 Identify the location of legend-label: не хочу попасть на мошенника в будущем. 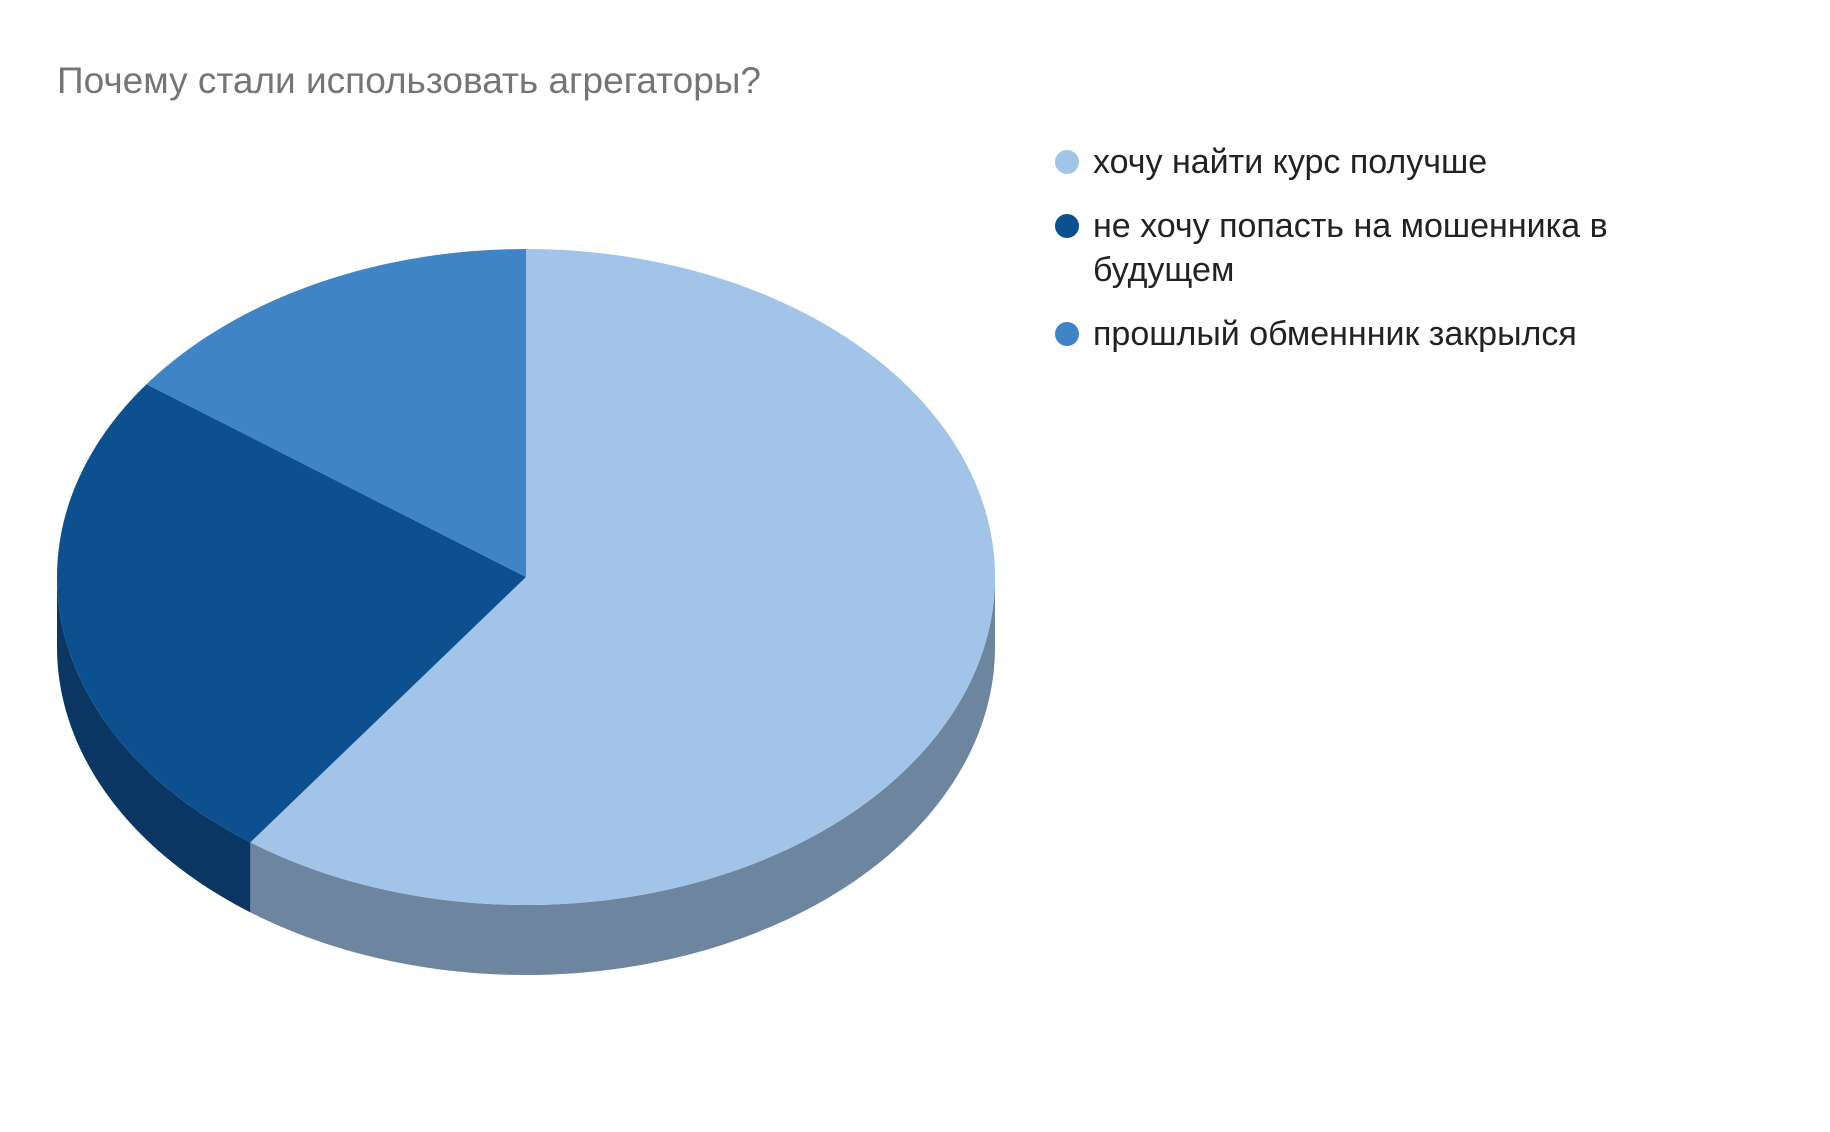
(1350, 248).